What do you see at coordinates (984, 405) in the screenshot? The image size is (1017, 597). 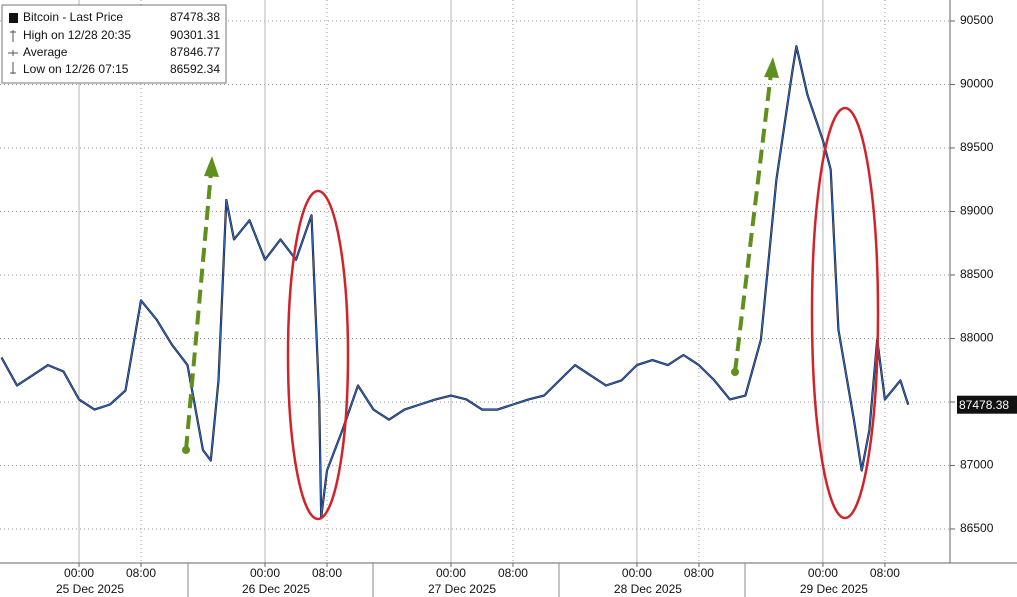 I see `last-price-label: 87478.38` at bounding box center [984, 405].